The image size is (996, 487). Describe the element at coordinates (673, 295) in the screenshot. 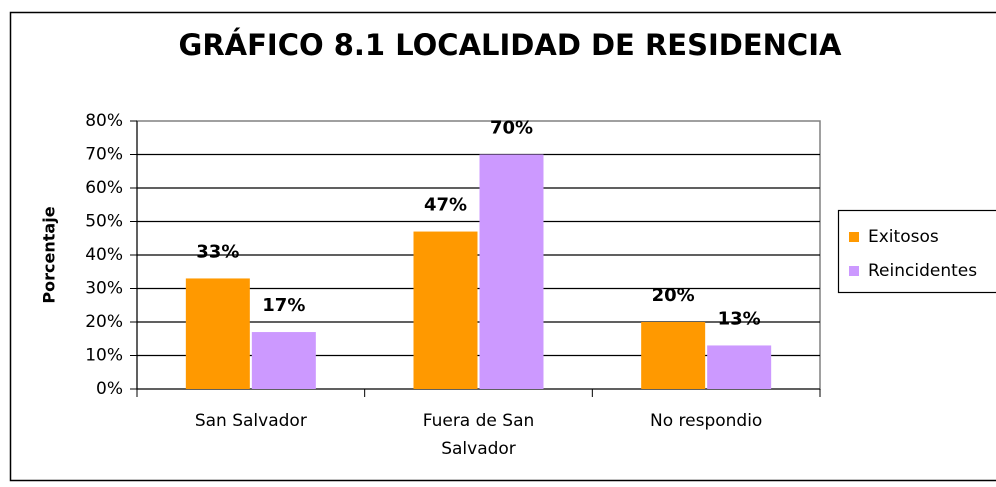

I see `data-label: 20%` at that location.